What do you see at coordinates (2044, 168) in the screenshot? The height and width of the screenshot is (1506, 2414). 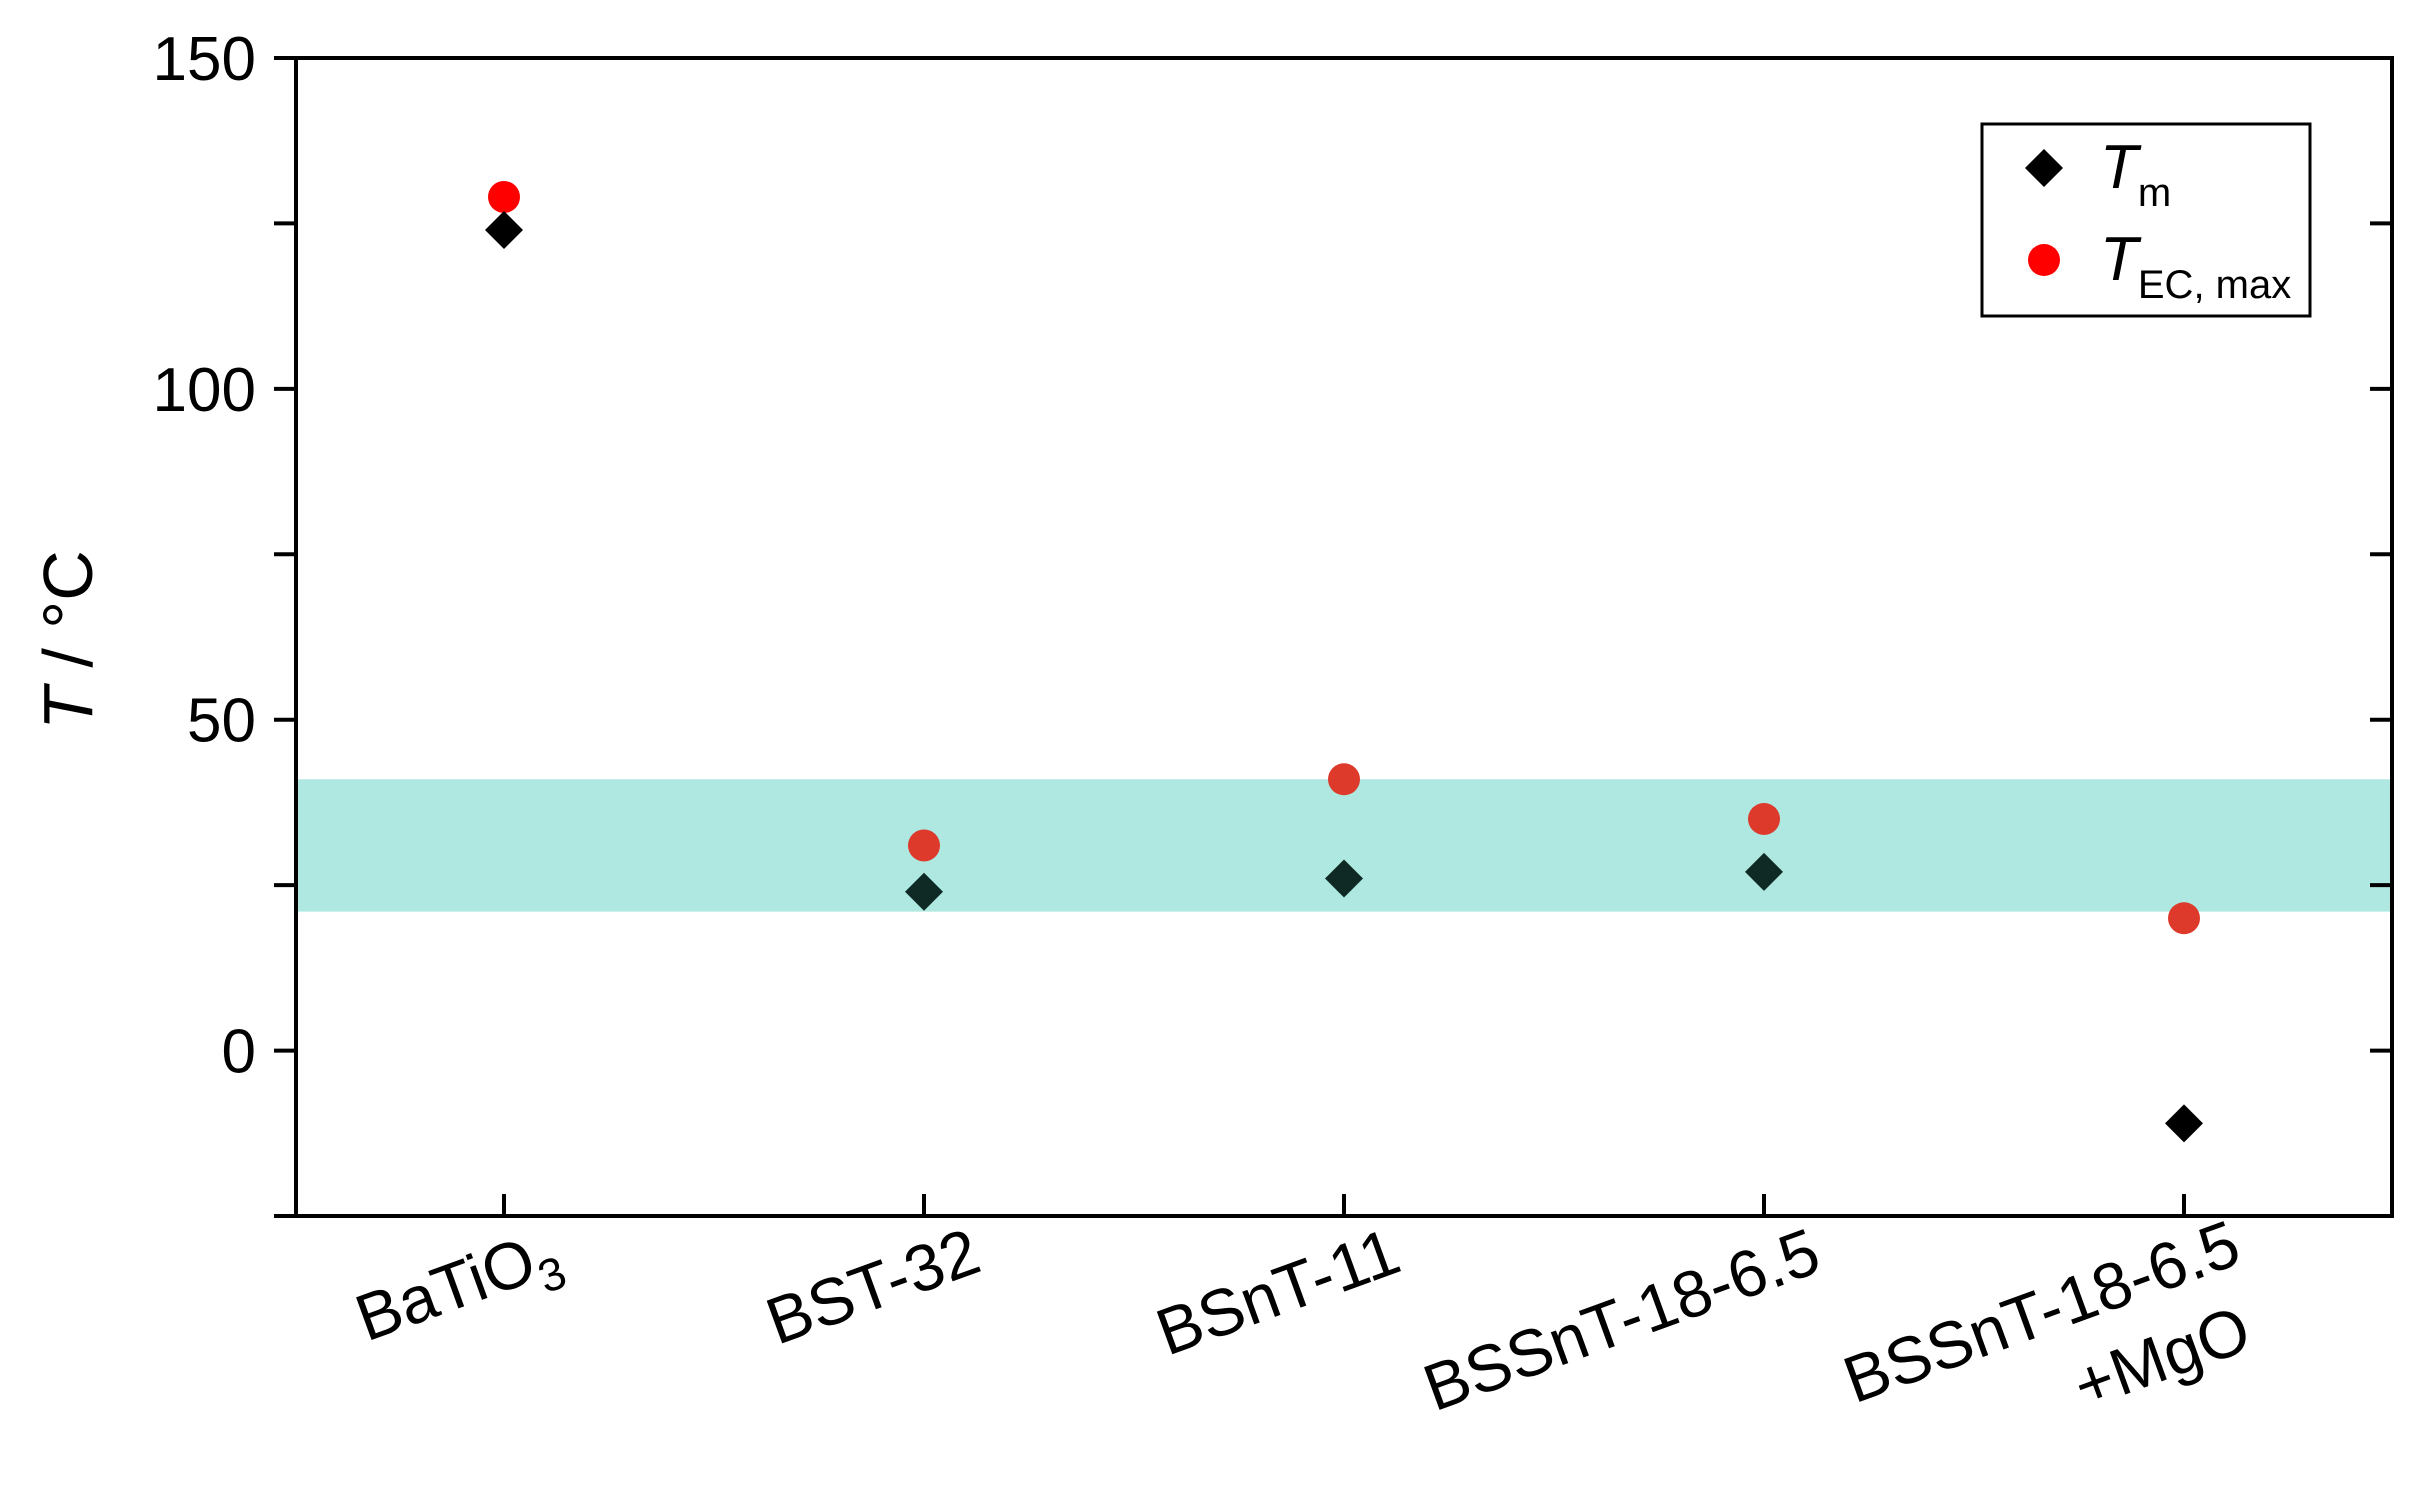 I see `legend-marker-tm` at bounding box center [2044, 168].